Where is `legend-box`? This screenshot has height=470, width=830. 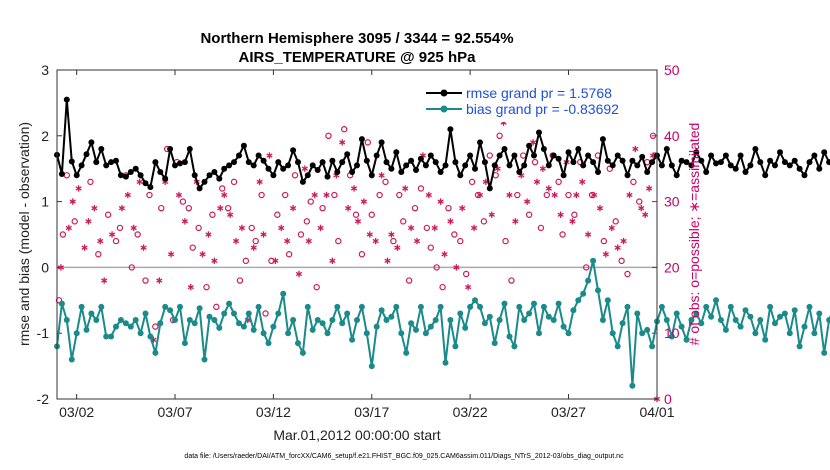
legend-box is located at coordinates (535, 101).